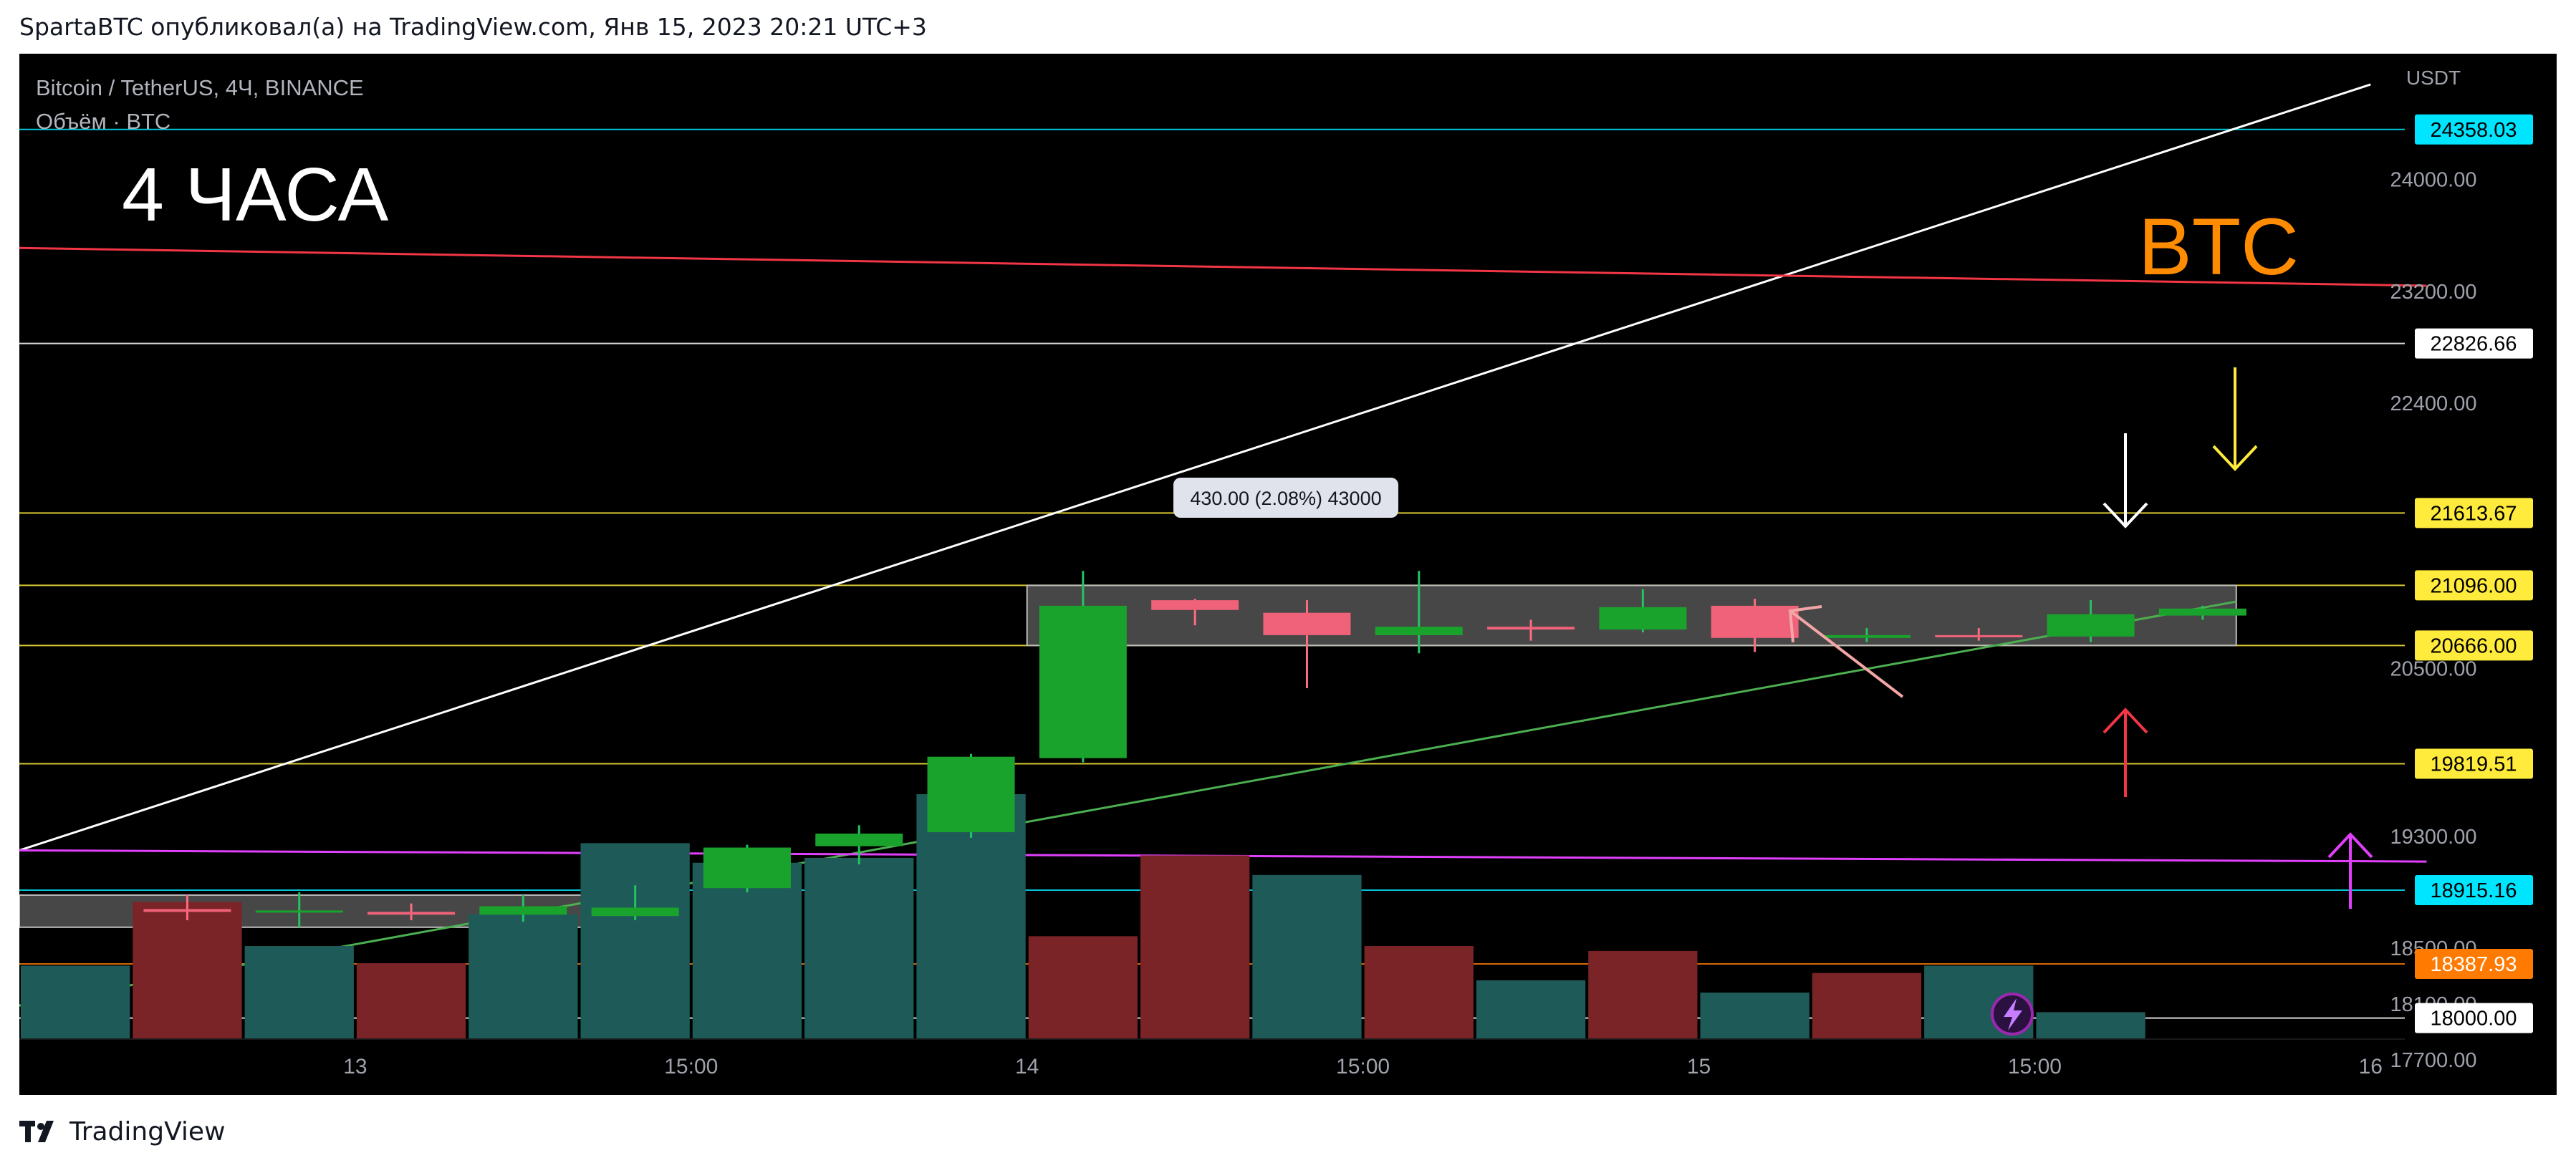 The height and width of the screenshot is (1168, 2576). Describe the element at coordinates (2433, 669) in the screenshot. I see `y-tick-label-4: 20500.00` at that location.